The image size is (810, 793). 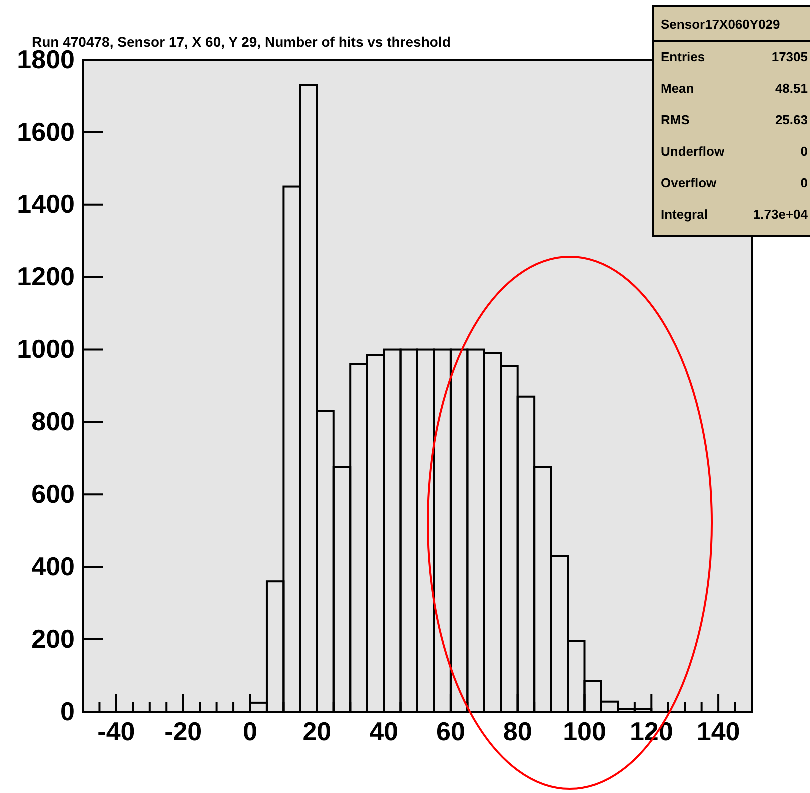 What do you see at coordinates (718, 731) in the screenshot?
I see `x-tick-label: 140` at bounding box center [718, 731].